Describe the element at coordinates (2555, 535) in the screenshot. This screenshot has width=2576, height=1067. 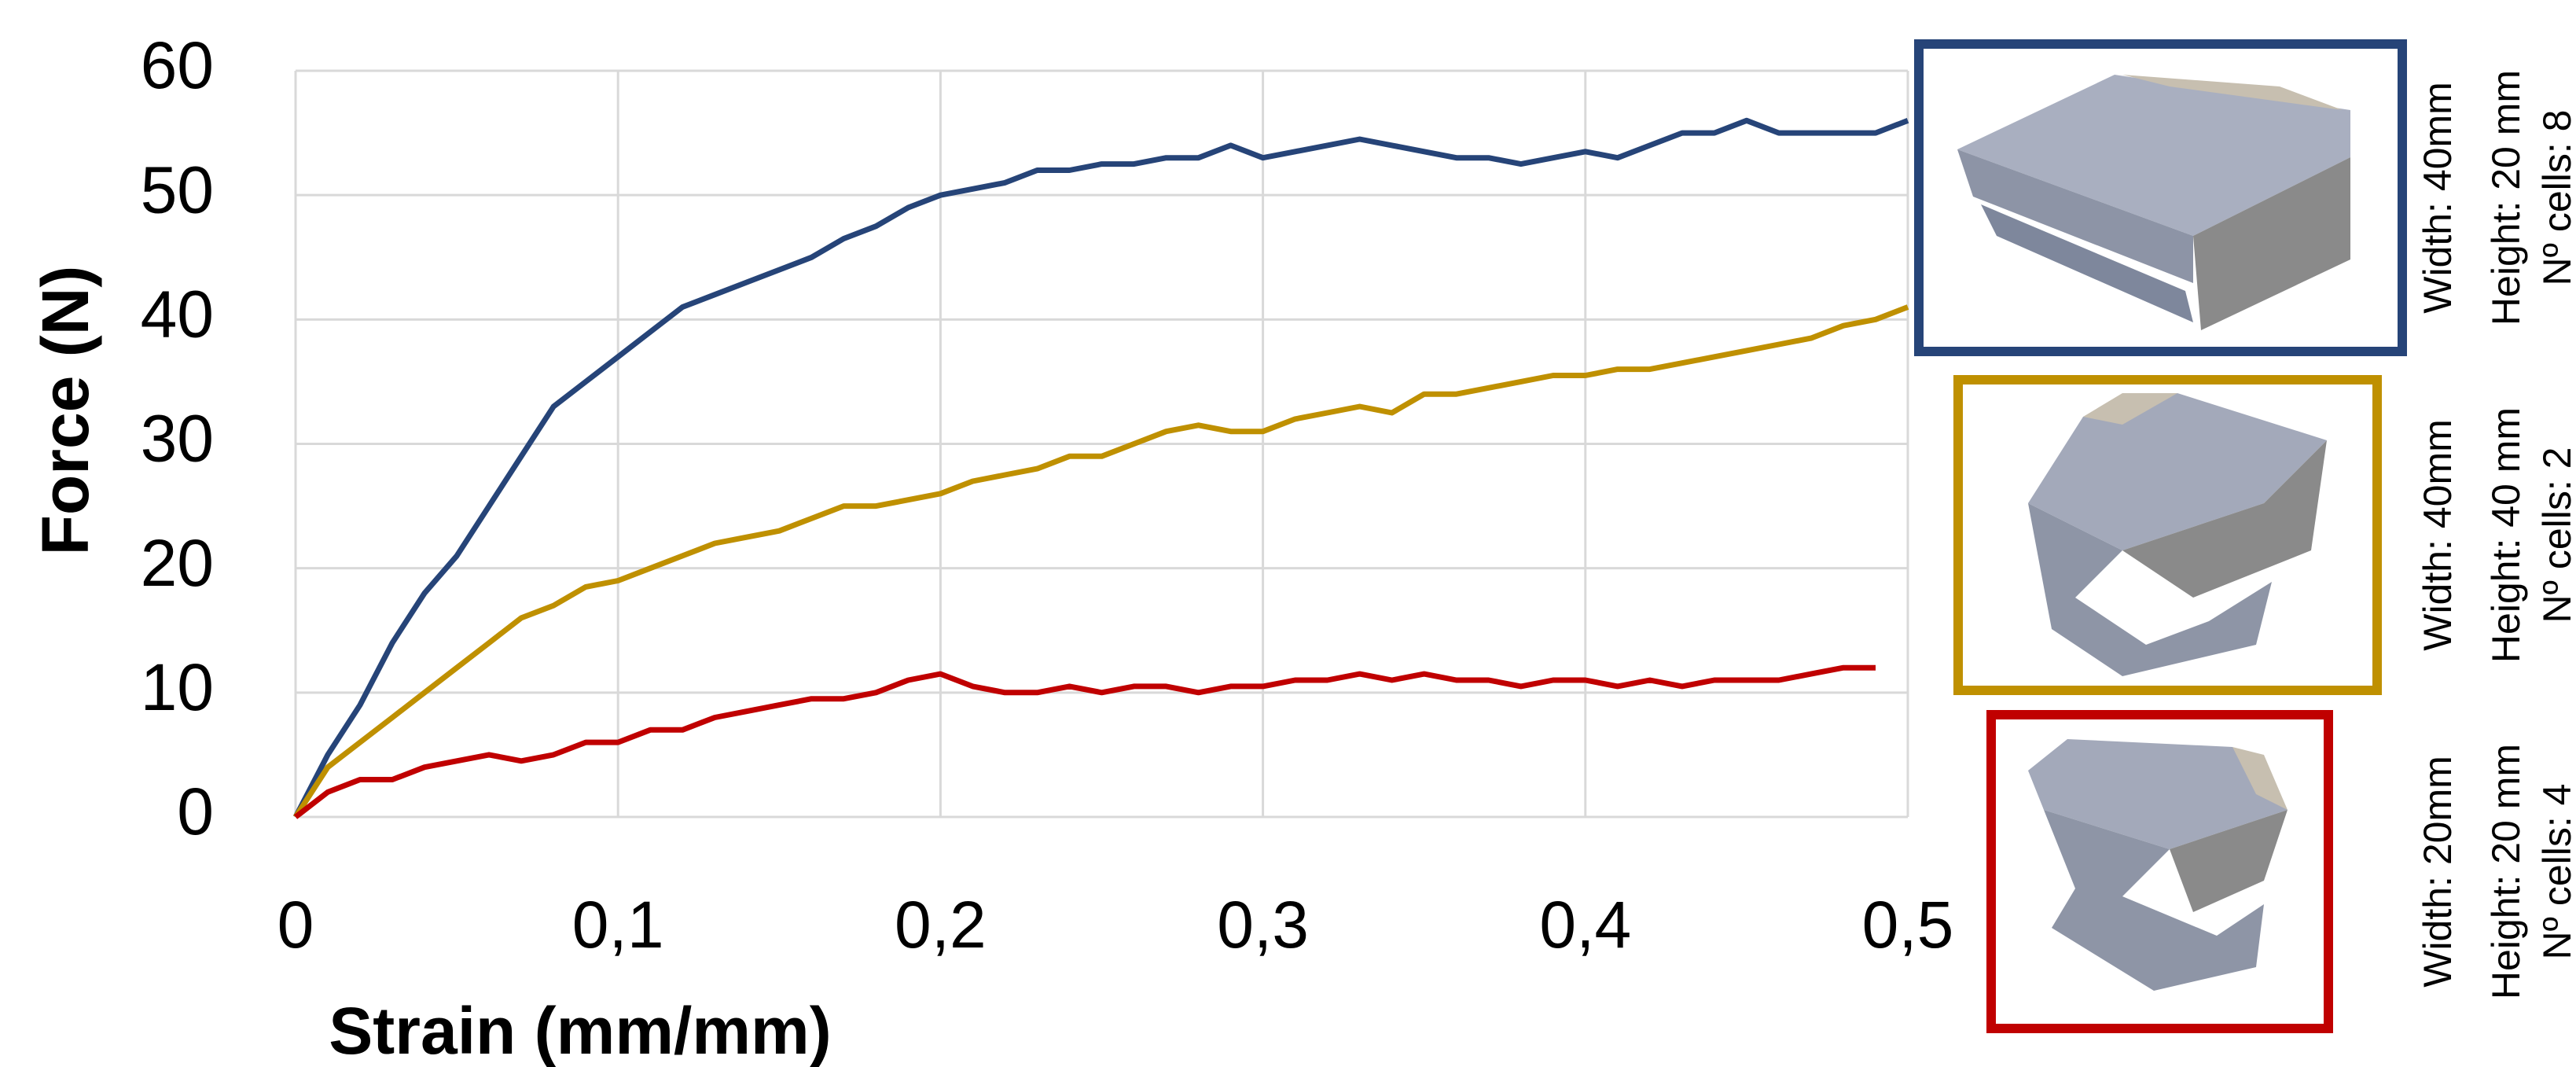
I see `specimen-label: Nº cells: 2` at that location.